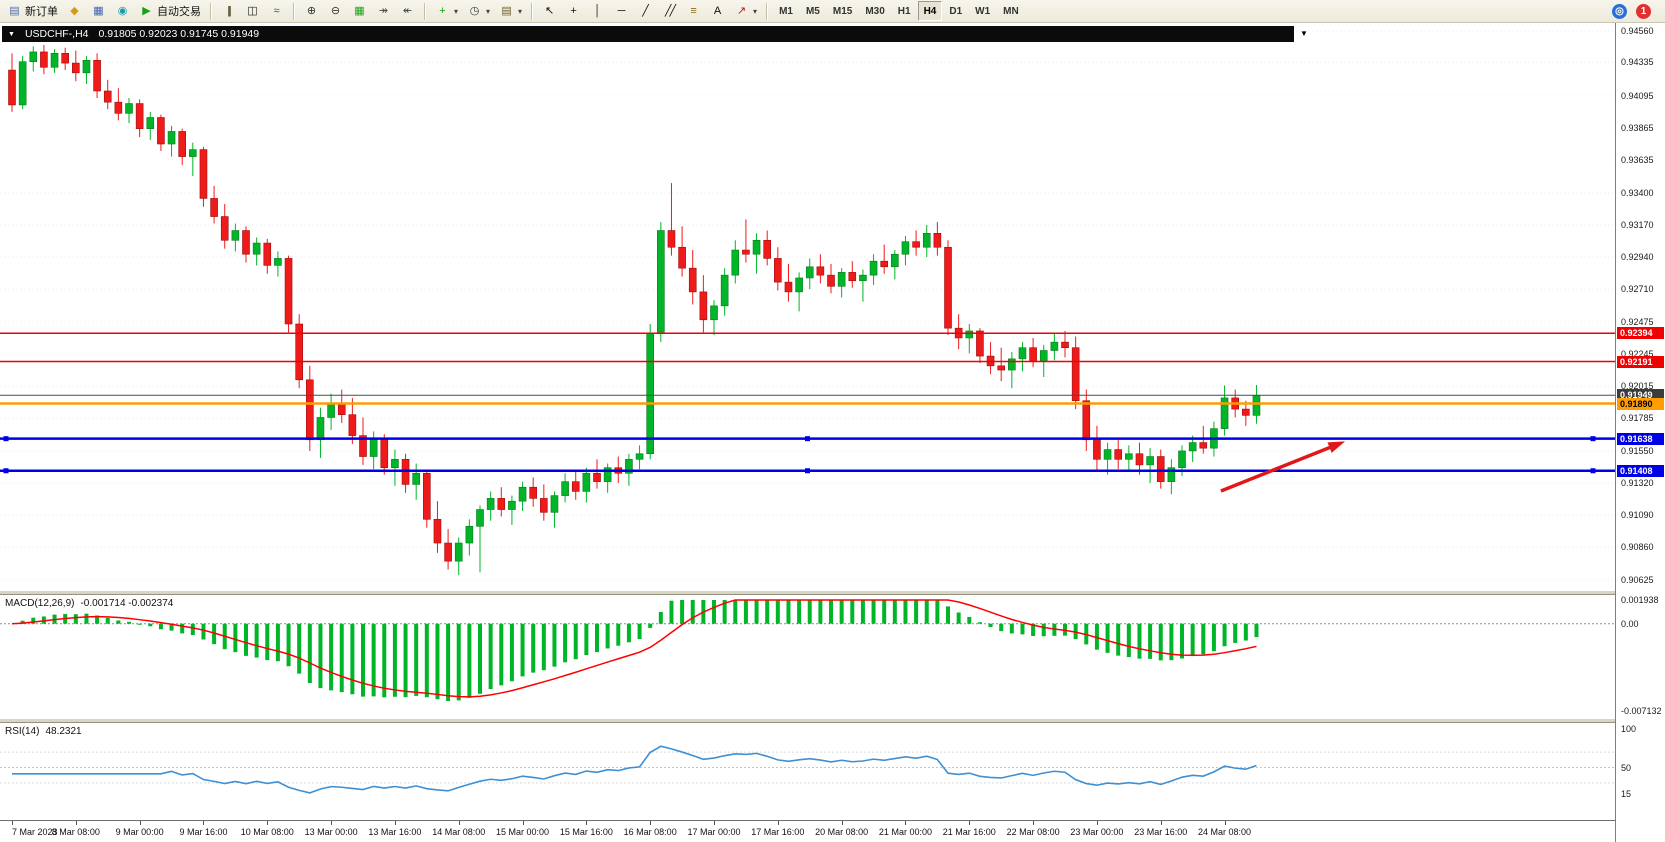 This screenshot has width=1665, height=842. What do you see at coordinates (904, 11) in the screenshot?
I see `timeframe-h1-button: H1` at bounding box center [904, 11].